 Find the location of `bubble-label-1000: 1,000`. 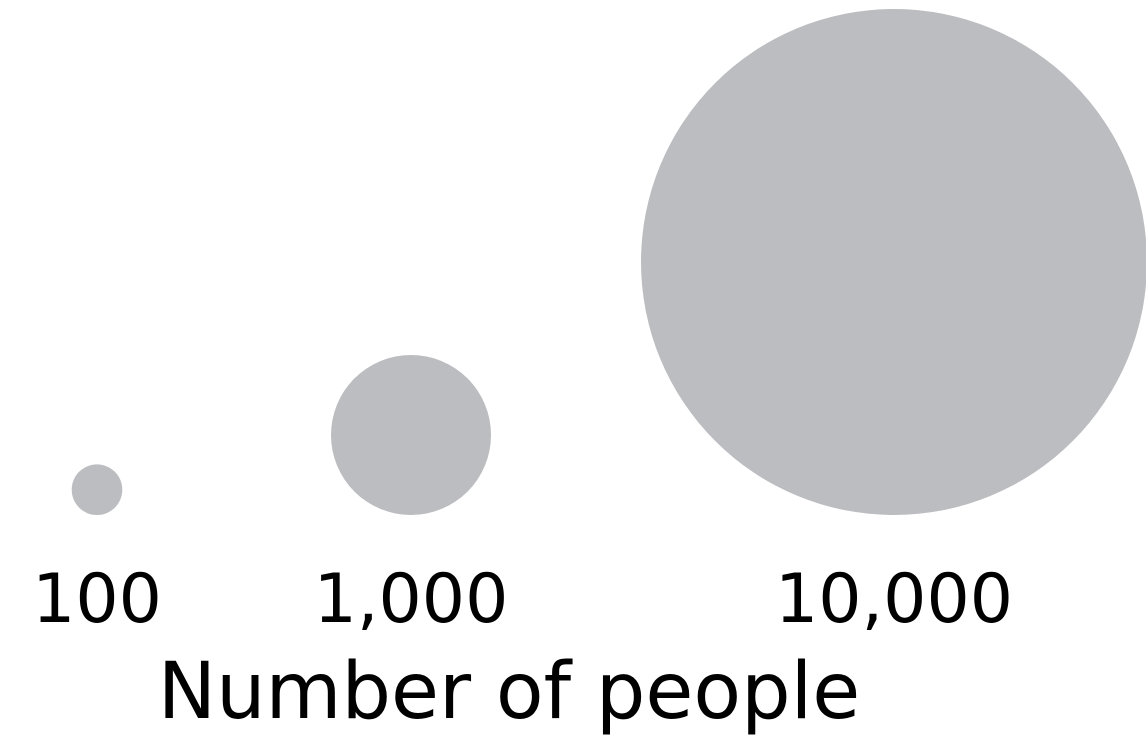

bubble-label-1000: 1,000 is located at coordinates (411, 599).